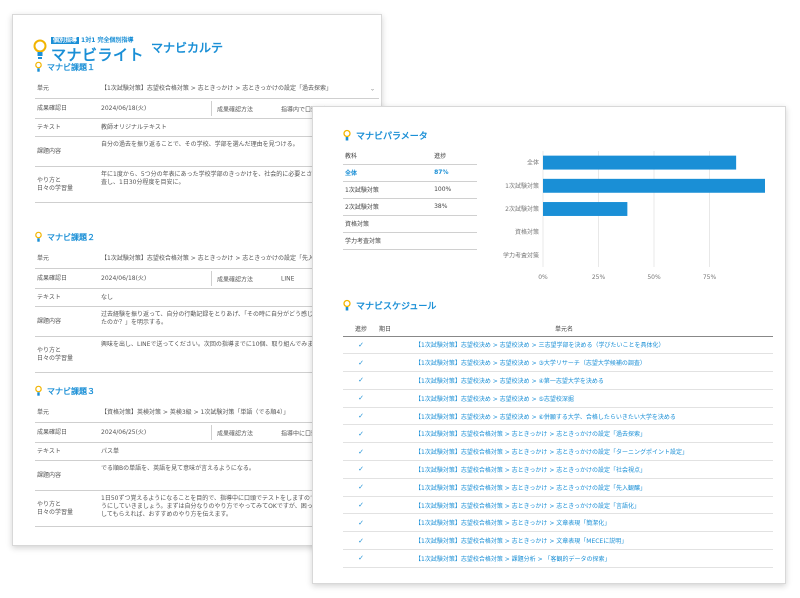  I want to click on text-value: なし, so click(107, 297).